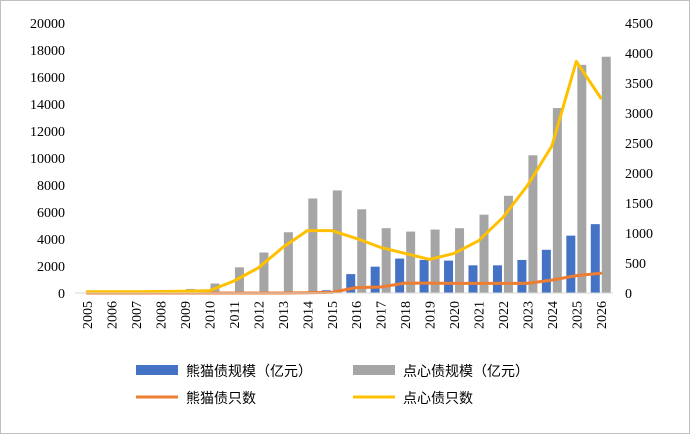 The width and height of the screenshot is (690, 438). Describe the element at coordinates (582, 178) in the screenshot. I see `bar-2-2025` at that location.